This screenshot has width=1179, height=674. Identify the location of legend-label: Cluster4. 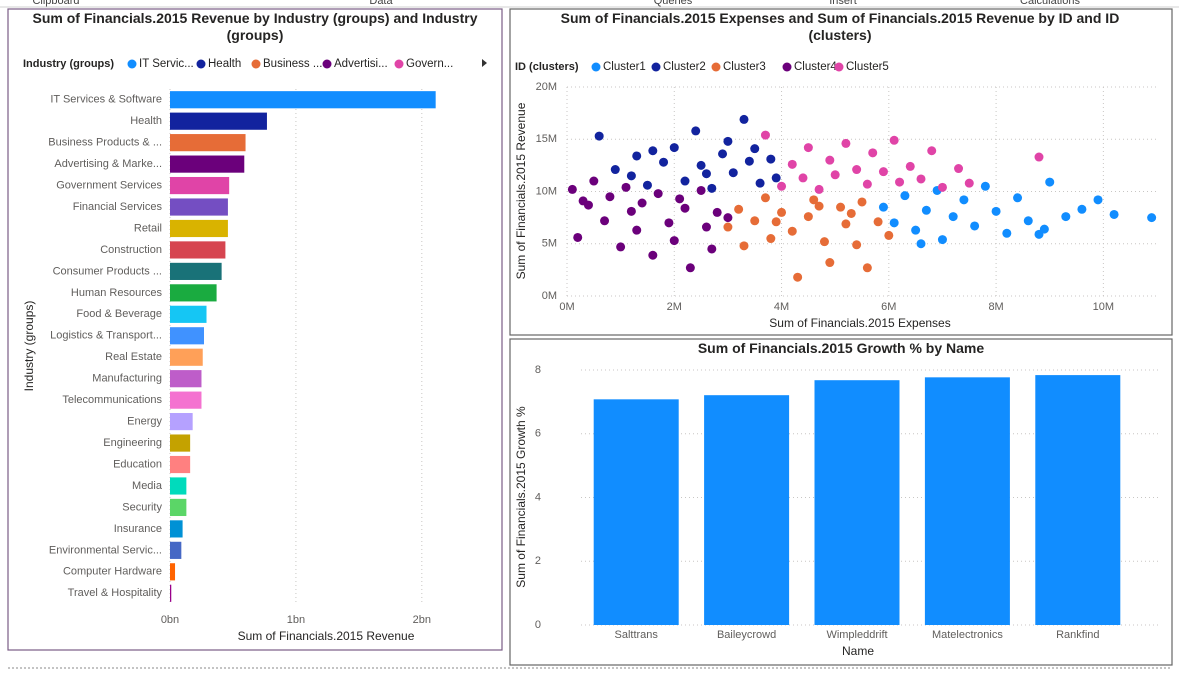
(815, 67).